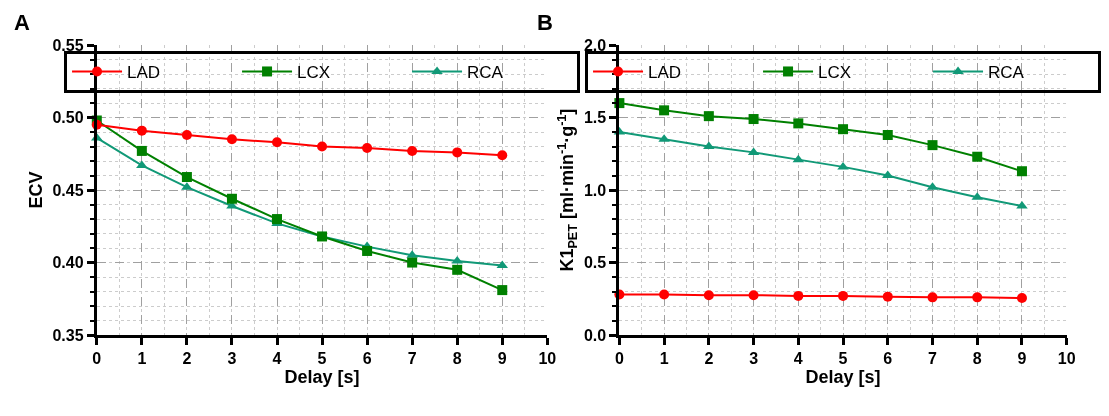  Describe the element at coordinates (595, 263) in the screenshot. I see `y-tick-label: 0.5` at that location.